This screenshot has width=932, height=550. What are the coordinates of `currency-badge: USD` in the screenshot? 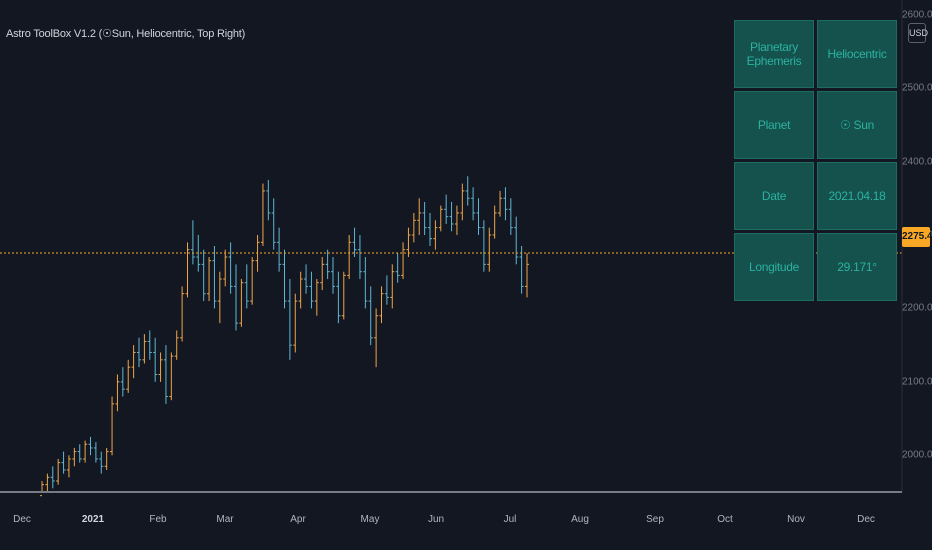 It's located at (918, 33).